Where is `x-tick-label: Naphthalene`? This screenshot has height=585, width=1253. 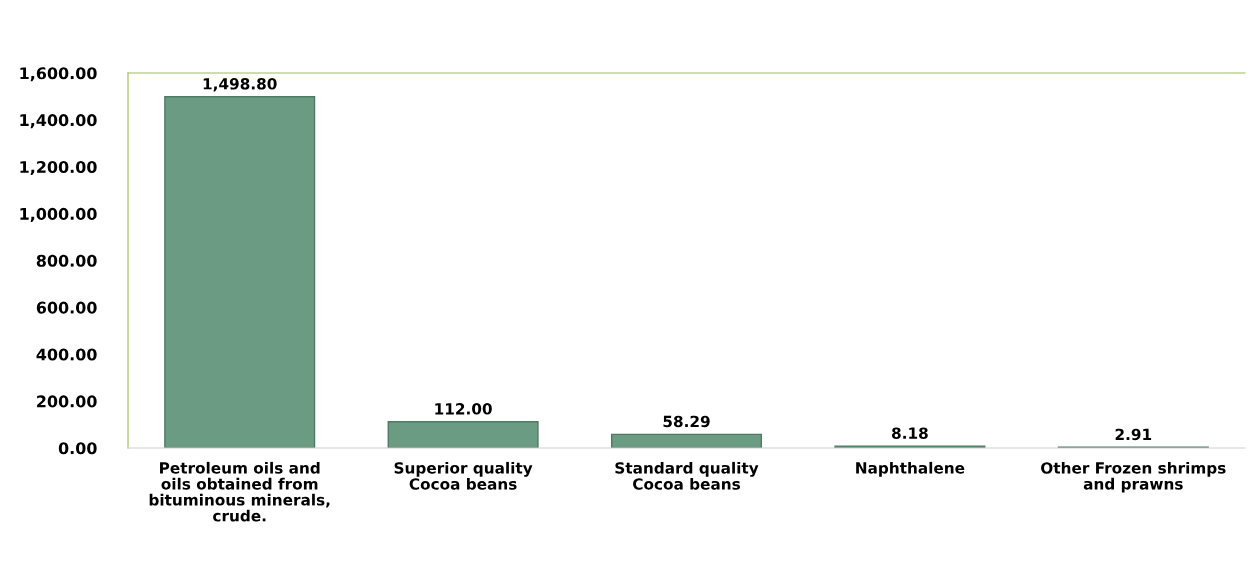
x-tick-label: Naphthalene is located at coordinates (910, 469).